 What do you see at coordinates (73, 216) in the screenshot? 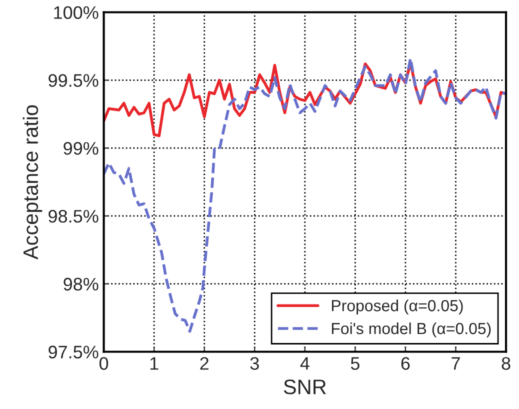
I see `y-tick-label: 98.5%` at bounding box center [73, 216].